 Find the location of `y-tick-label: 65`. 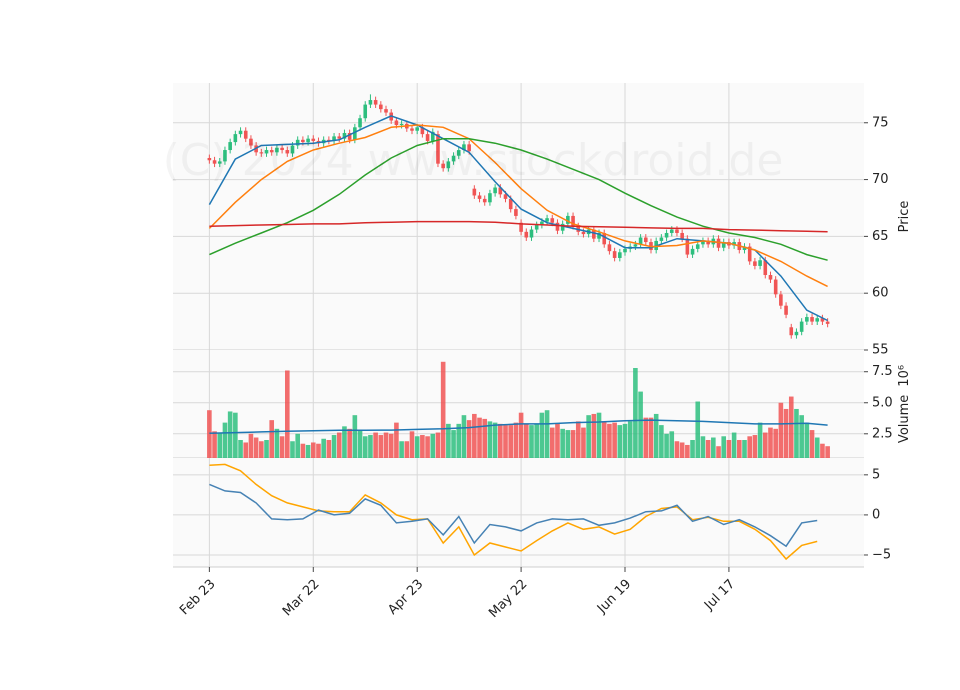

y-tick-label: 65 is located at coordinates (880, 236).